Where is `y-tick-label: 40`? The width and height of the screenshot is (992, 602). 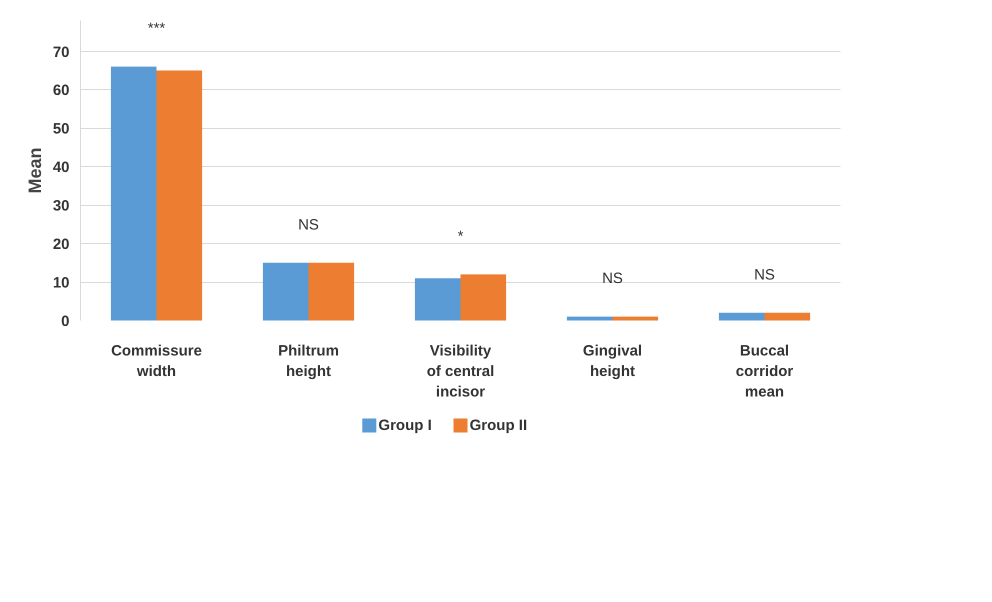 y-tick-label: 40 is located at coordinates (61, 167).